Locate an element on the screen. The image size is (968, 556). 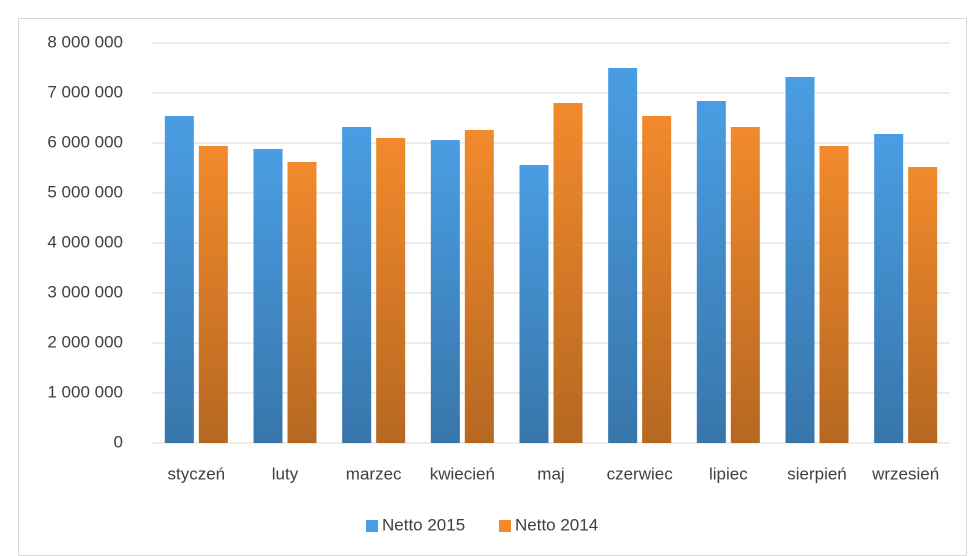
x-tick-label: wrzesień is located at coordinates (905, 473).